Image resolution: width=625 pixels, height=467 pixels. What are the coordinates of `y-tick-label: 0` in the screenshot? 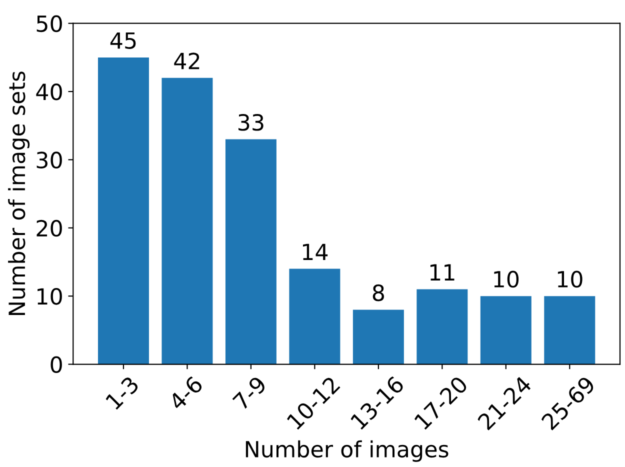 It's located at (56, 365).